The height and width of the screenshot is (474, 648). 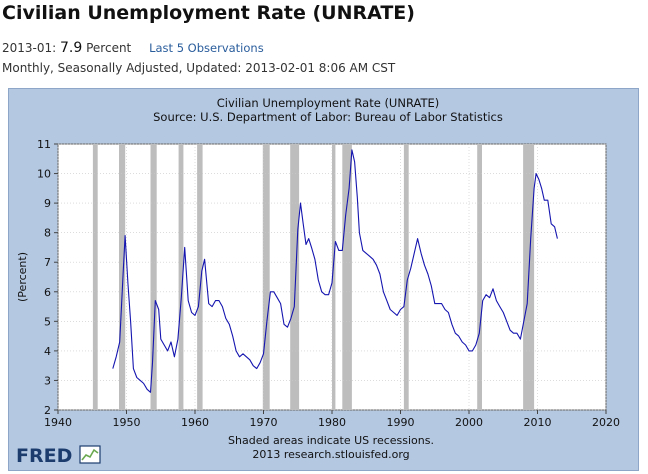 I want to click on fred-logo-graph-line, so click(x=90, y=454).